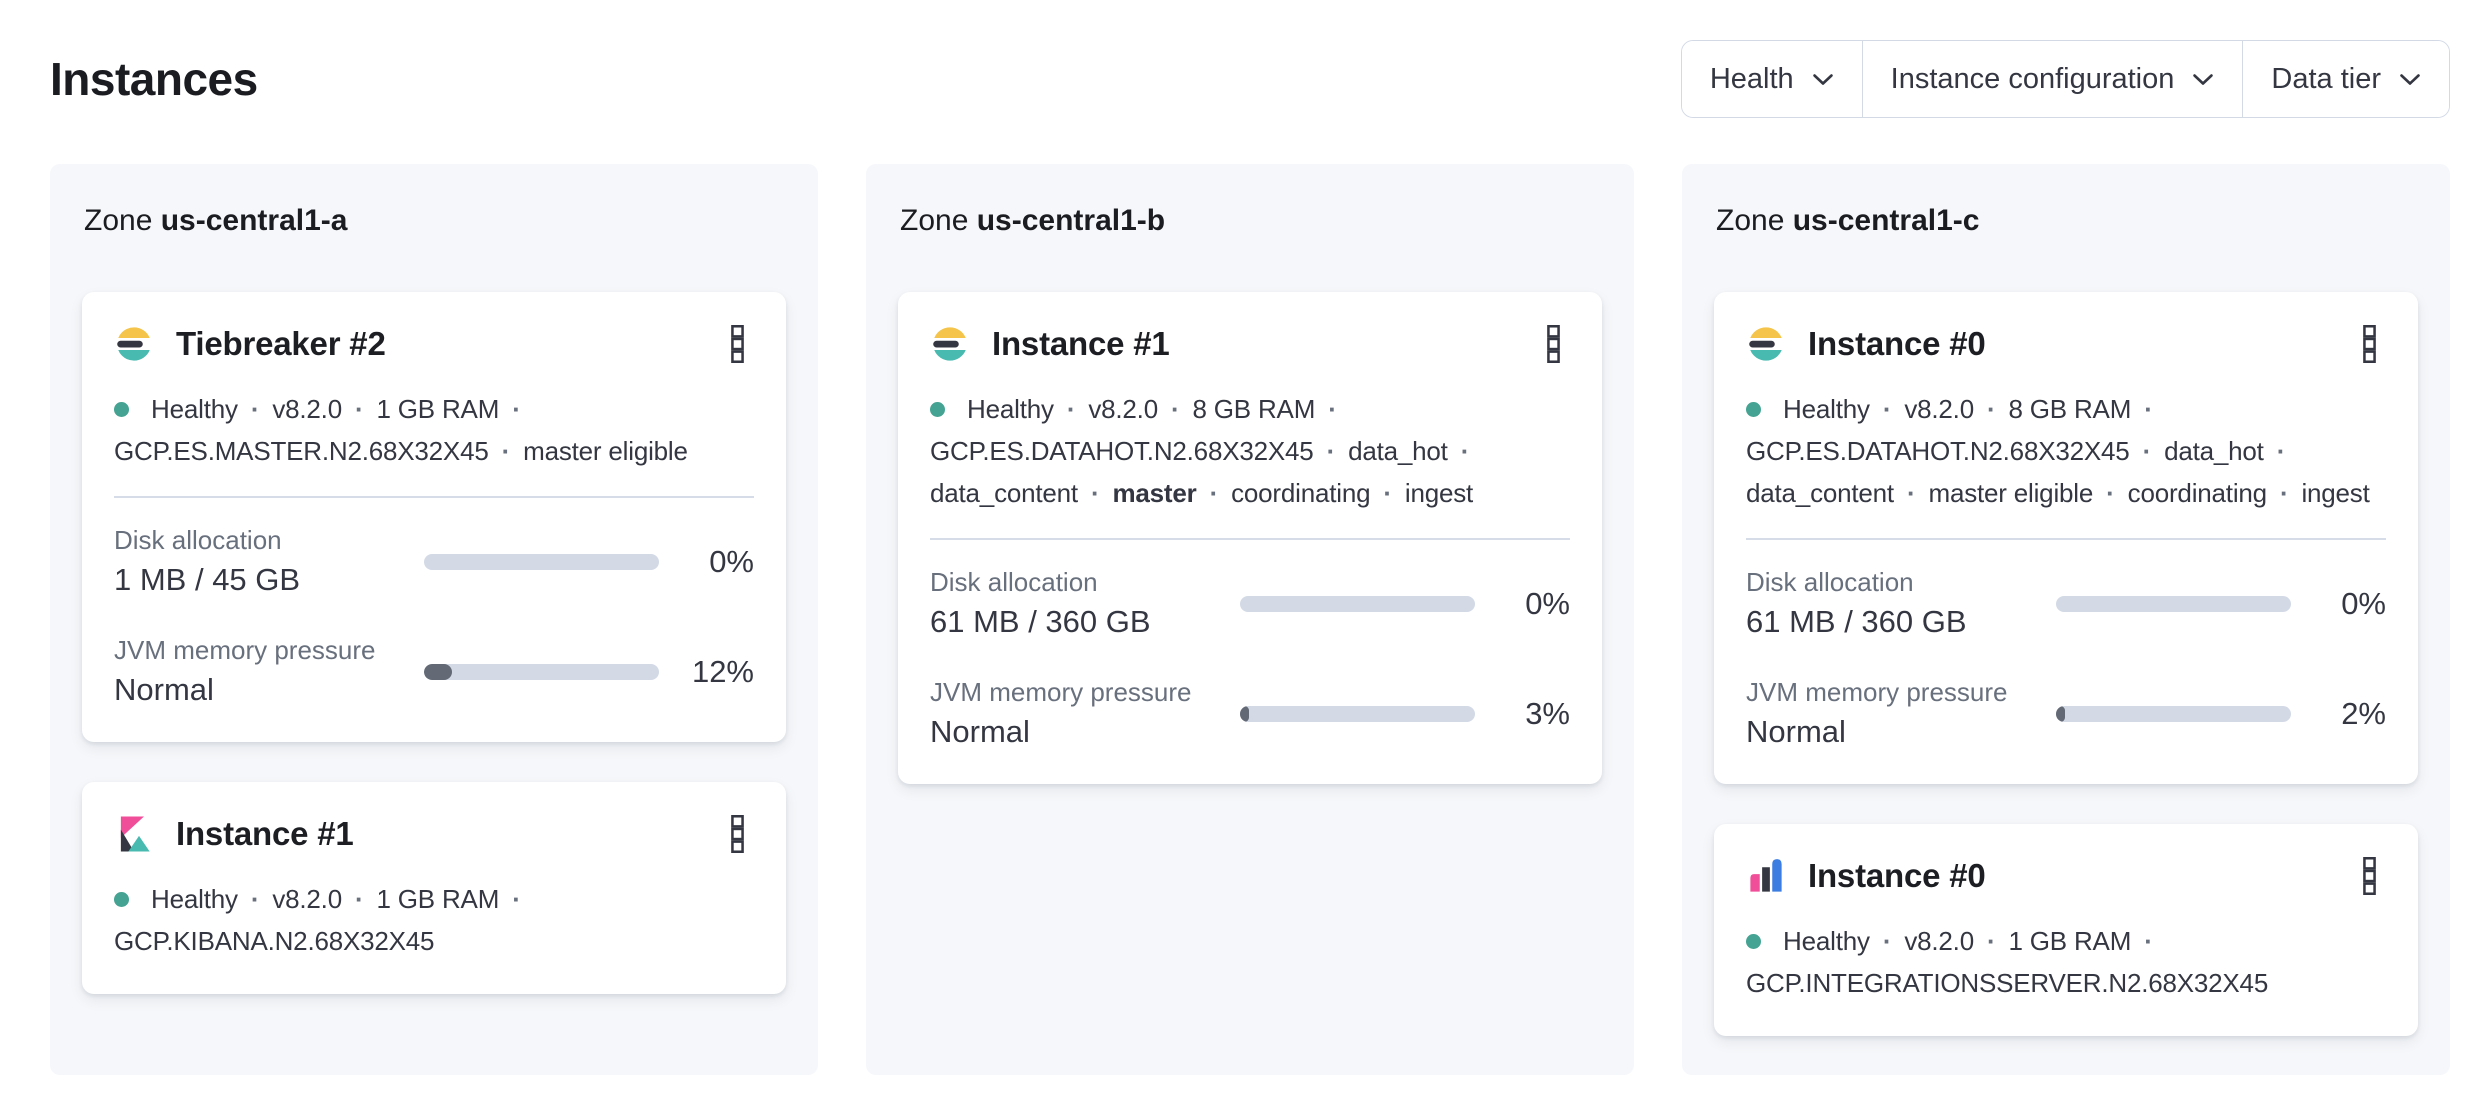 The image size is (2490, 1102). Describe the element at coordinates (434, 672) in the screenshot. I see `metric-row: JVM memory pressure Normal 12%` at that location.